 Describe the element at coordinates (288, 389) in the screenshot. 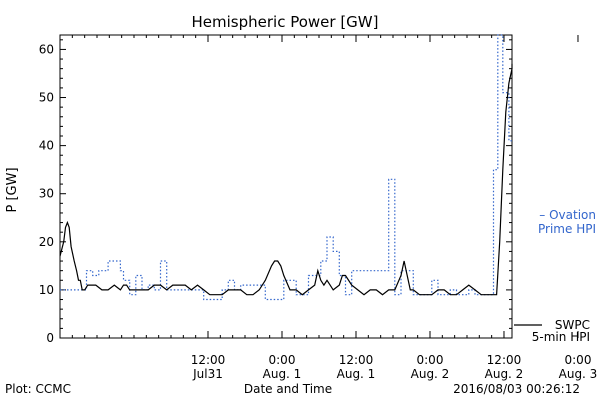

I see `x-axis-label: Date and Time` at that location.